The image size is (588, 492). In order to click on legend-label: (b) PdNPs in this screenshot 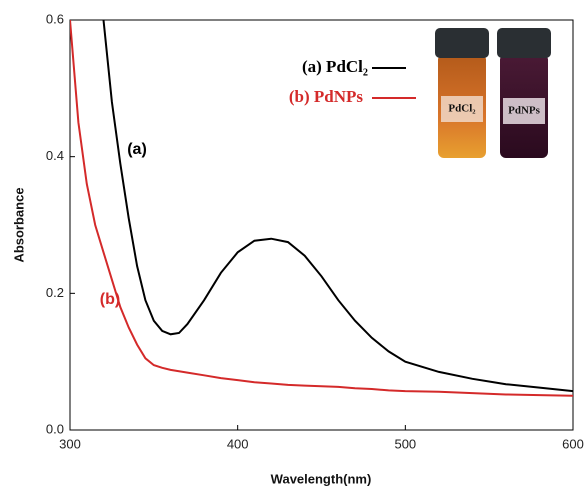, I will do `click(326, 96)`.